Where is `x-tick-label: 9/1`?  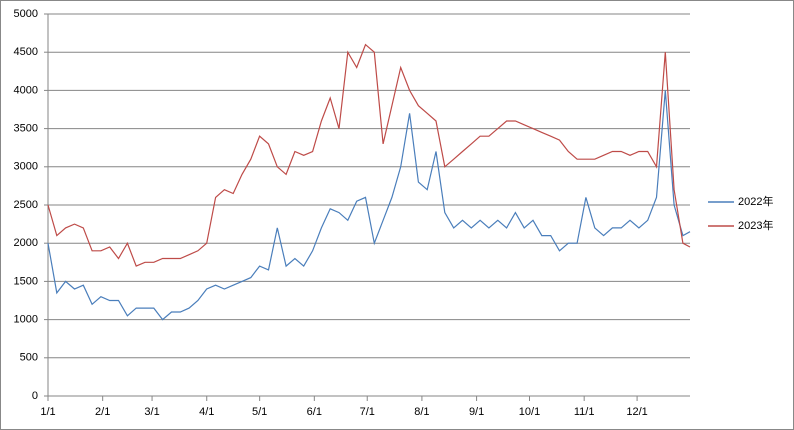
x-tick-label: 9/1 is located at coordinates (476, 412).